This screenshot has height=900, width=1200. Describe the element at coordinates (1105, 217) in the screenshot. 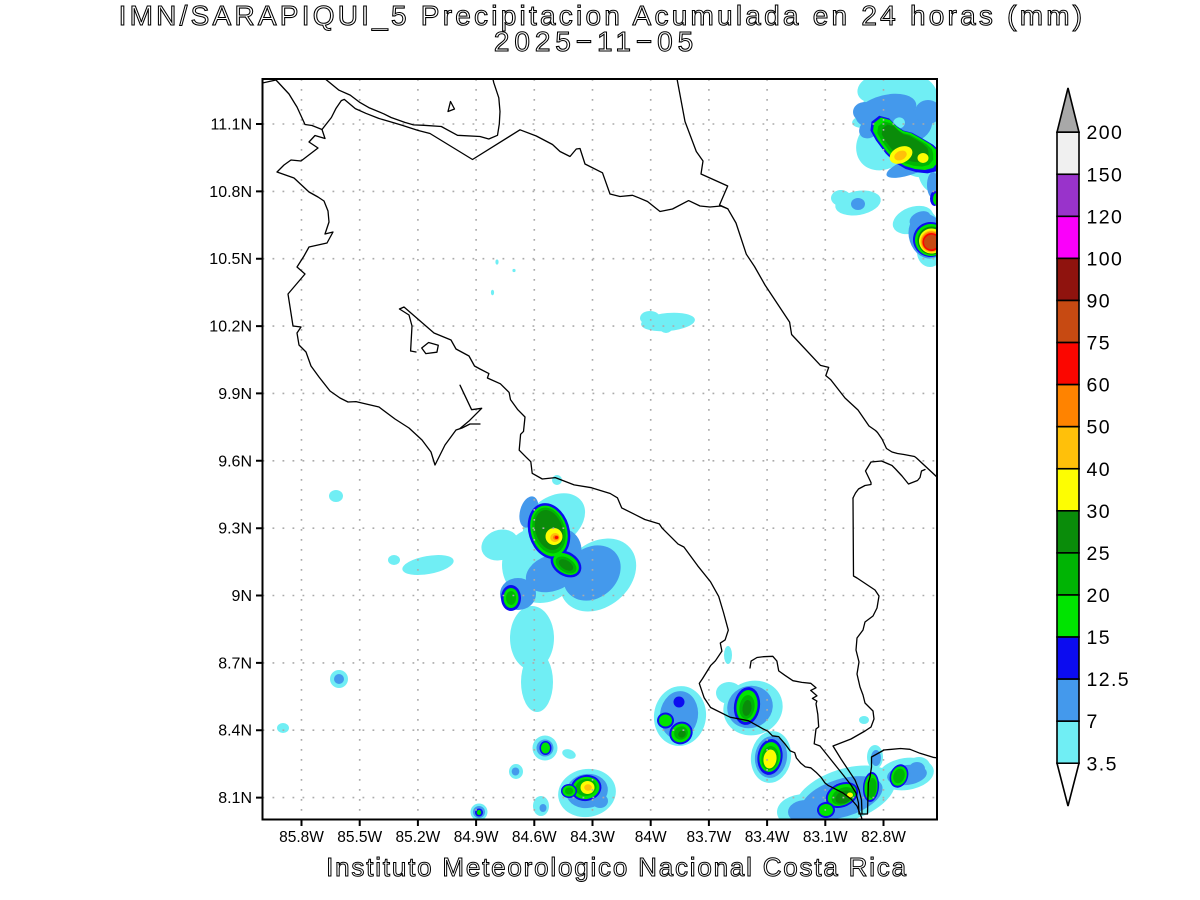

I see `svg-text: 120` at that location.